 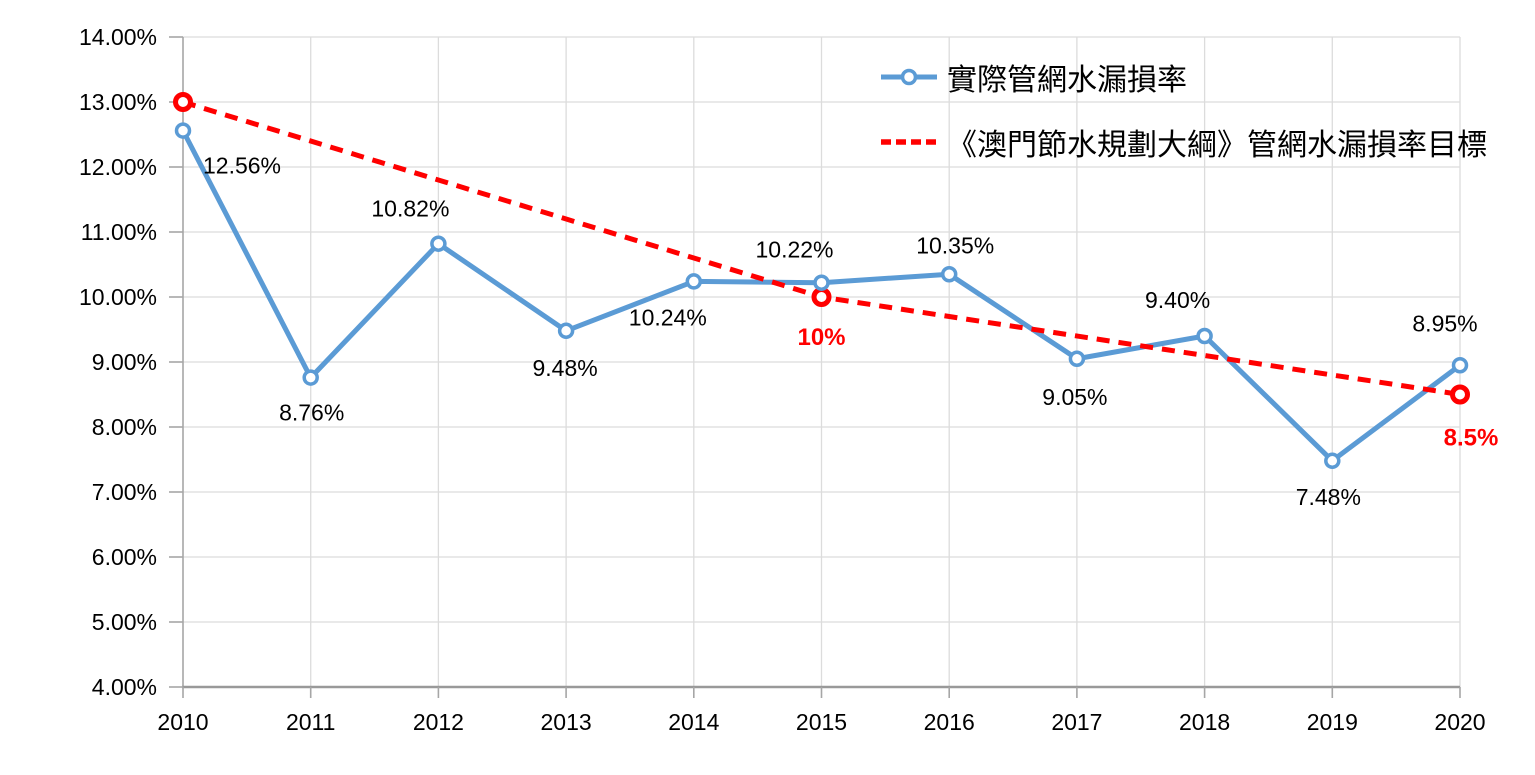 I want to click on x-tick-label: 2014, so click(x=693, y=722).